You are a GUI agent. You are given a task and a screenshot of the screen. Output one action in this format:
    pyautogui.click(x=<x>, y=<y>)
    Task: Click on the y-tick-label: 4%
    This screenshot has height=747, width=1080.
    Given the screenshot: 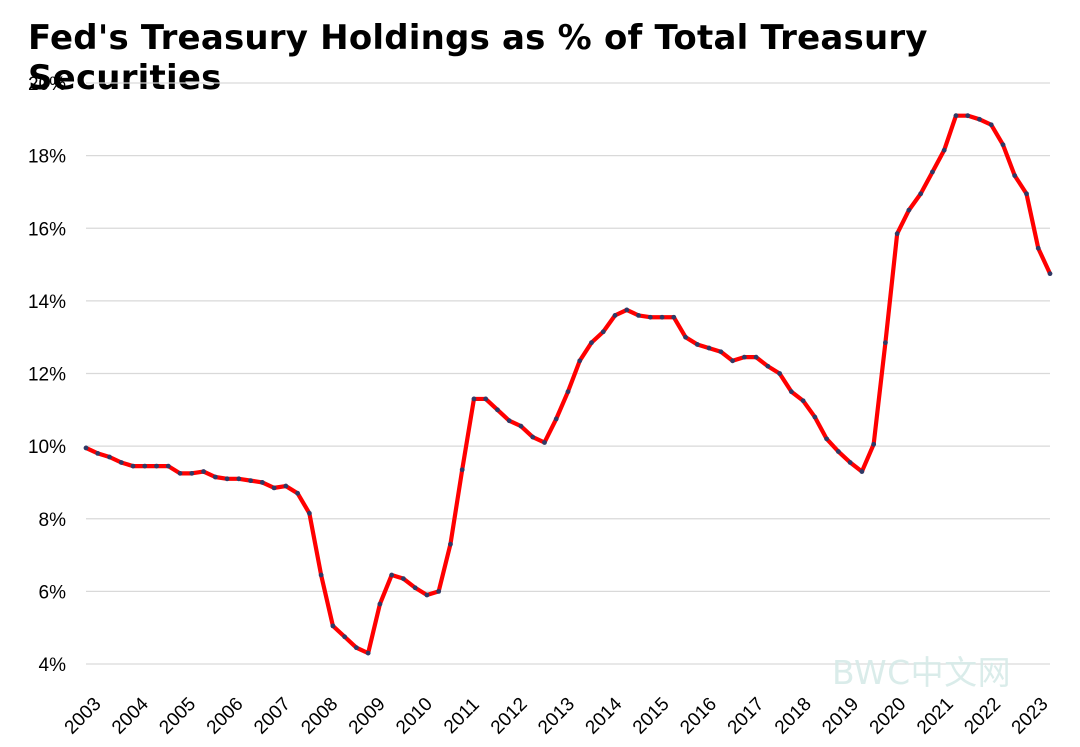 What is the action you would take?
    pyautogui.click(x=53, y=665)
    